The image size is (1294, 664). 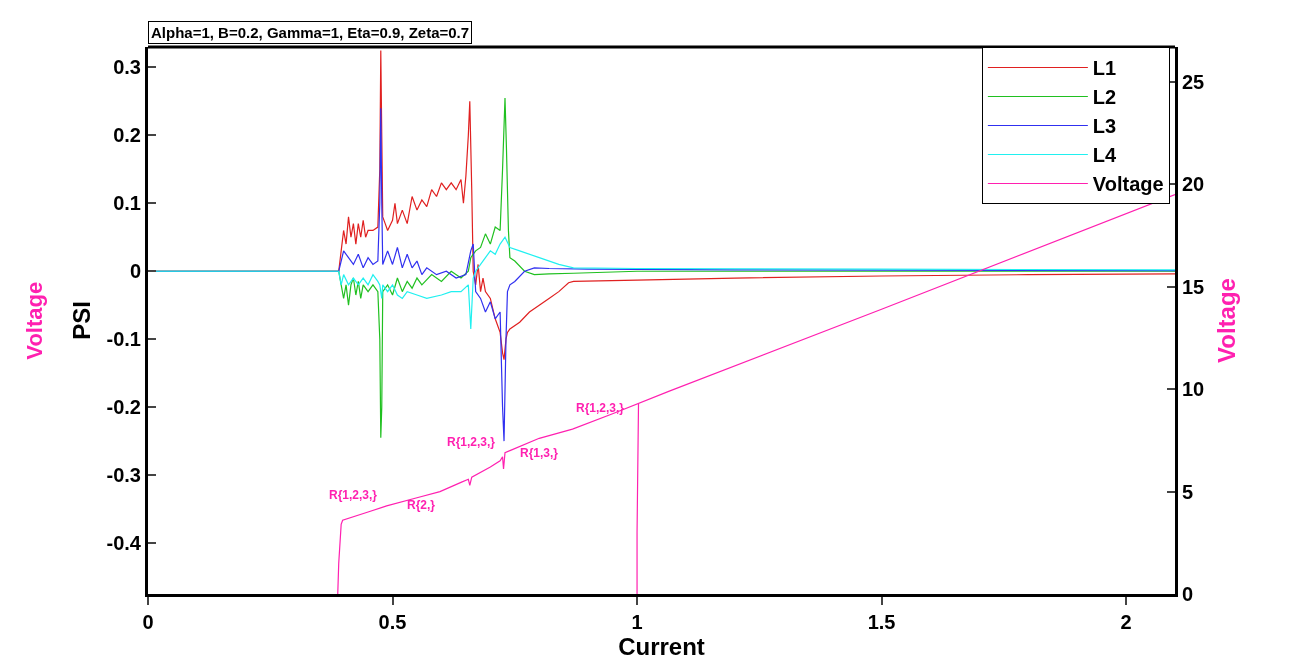 What do you see at coordinates (135, 271) in the screenshot?
I see `y-tick-label: 0` at bounding box center [135, 271].